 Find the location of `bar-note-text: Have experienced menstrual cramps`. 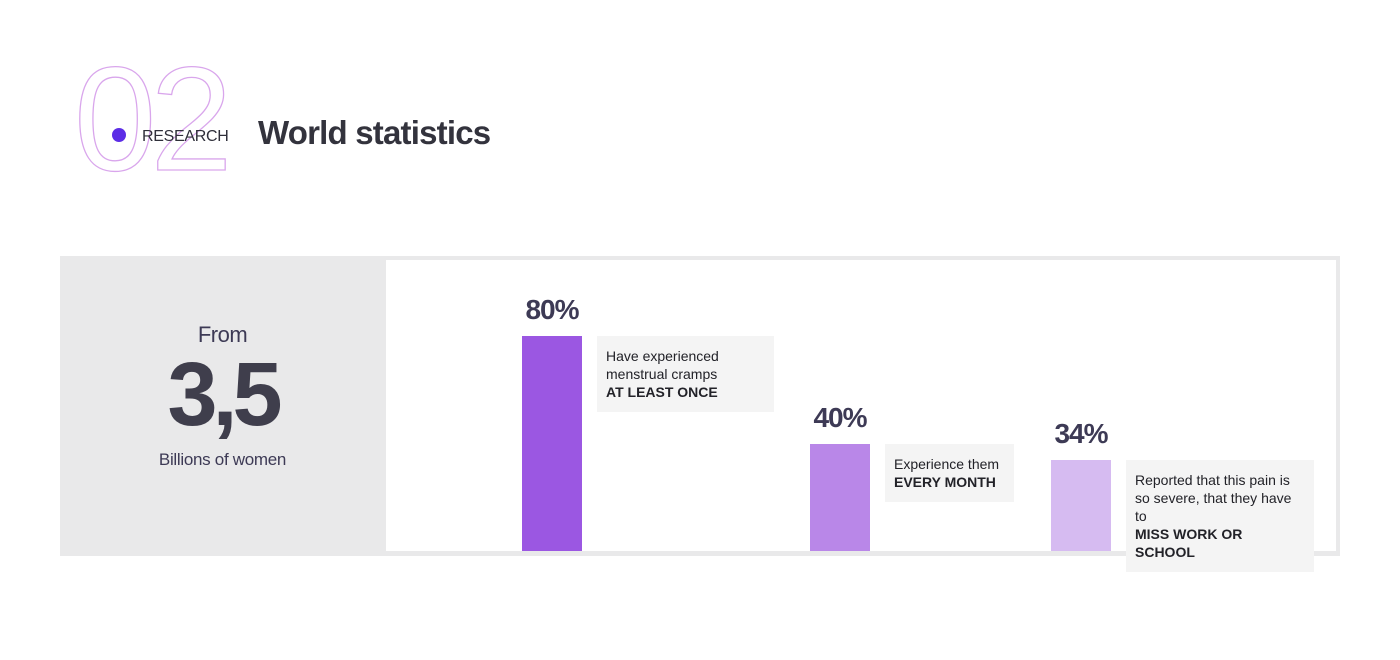

bar-note-text: Have experienced menstrual cramps is located at coordinates (662, 365).